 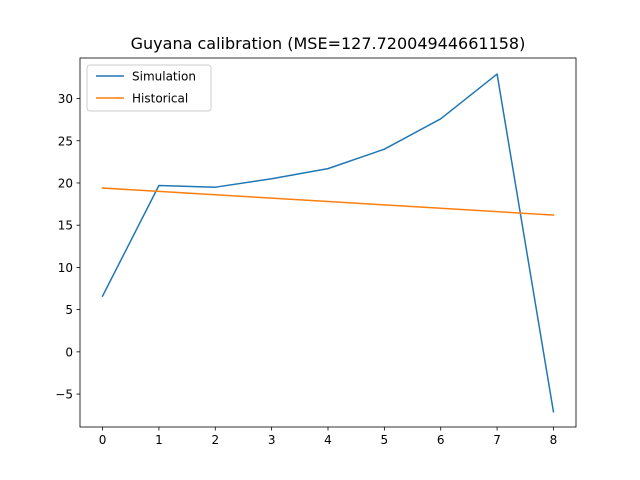 What do you see at coordinates (65, 141) in the screenshot?
I see `y-tick-label: 25` at bounding box center [65, 141].